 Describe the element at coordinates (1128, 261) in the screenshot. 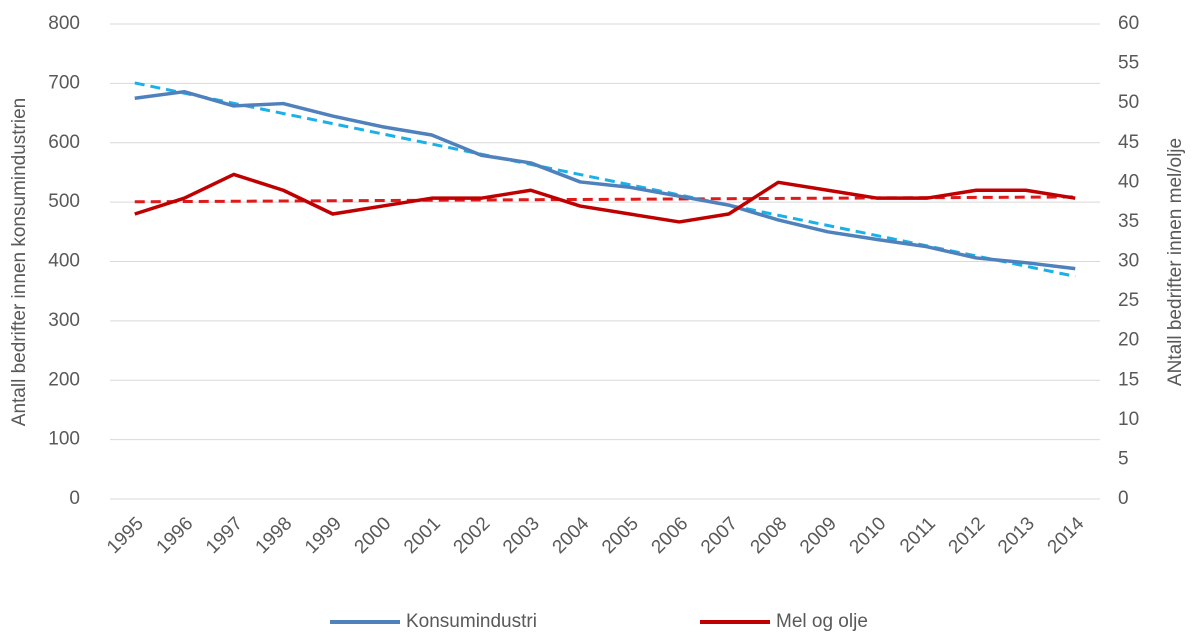

I see `y2-tick-label: 30` at that location.